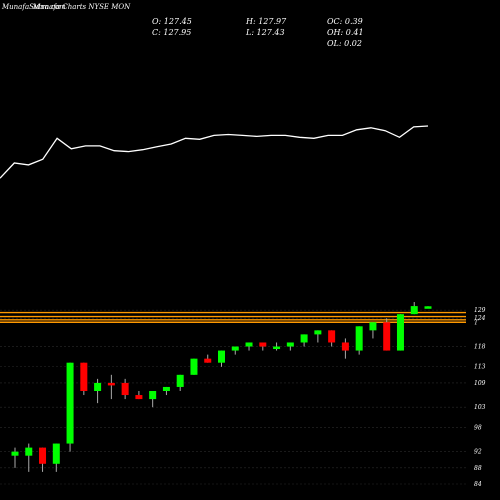 The image size is (500, 500). I want to click on stat-oc: OC: 0.39, so click(345, 21).